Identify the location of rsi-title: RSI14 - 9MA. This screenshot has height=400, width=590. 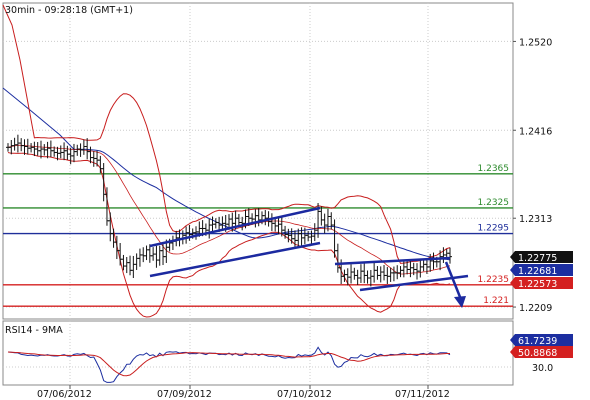
(34, 330).